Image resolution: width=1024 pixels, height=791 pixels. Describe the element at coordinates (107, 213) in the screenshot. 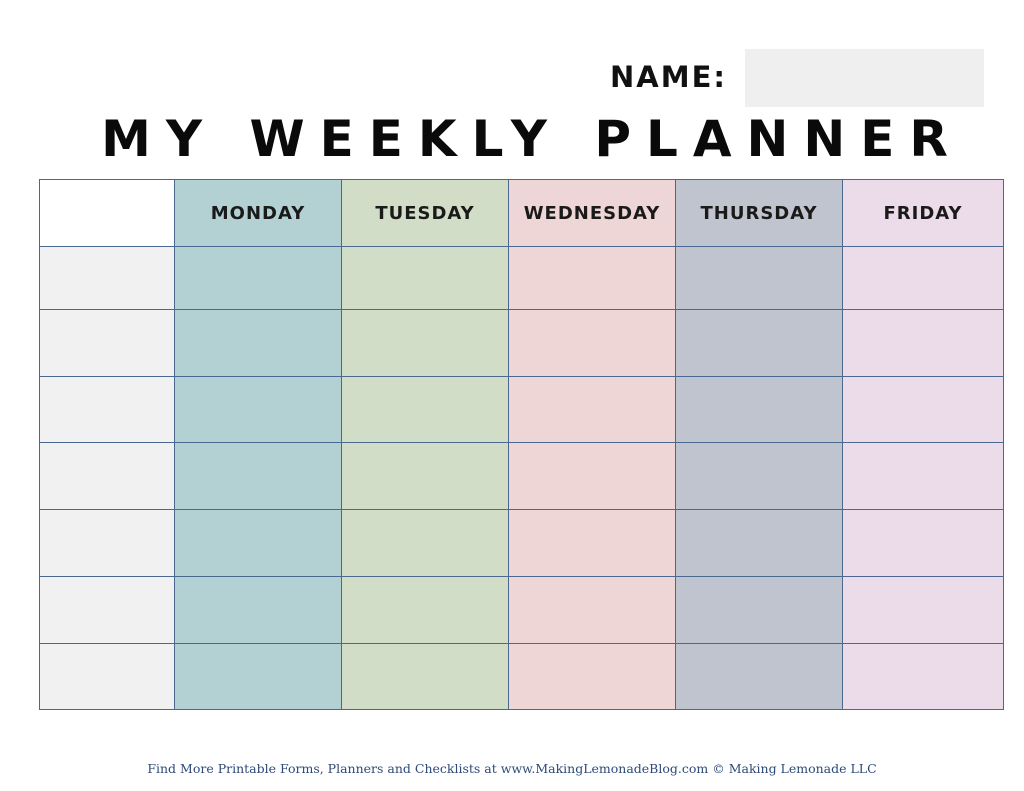

I see `corner-cell` at that location.